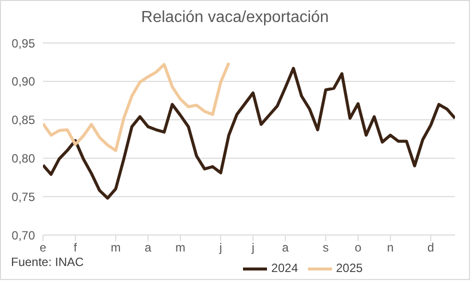 The height and width of the screenshot is (285, 473). What do you see at coordinates (24, 235) in the screenshot?
I see `y-tick-label: 0,70` at bounding box center [24, 235].